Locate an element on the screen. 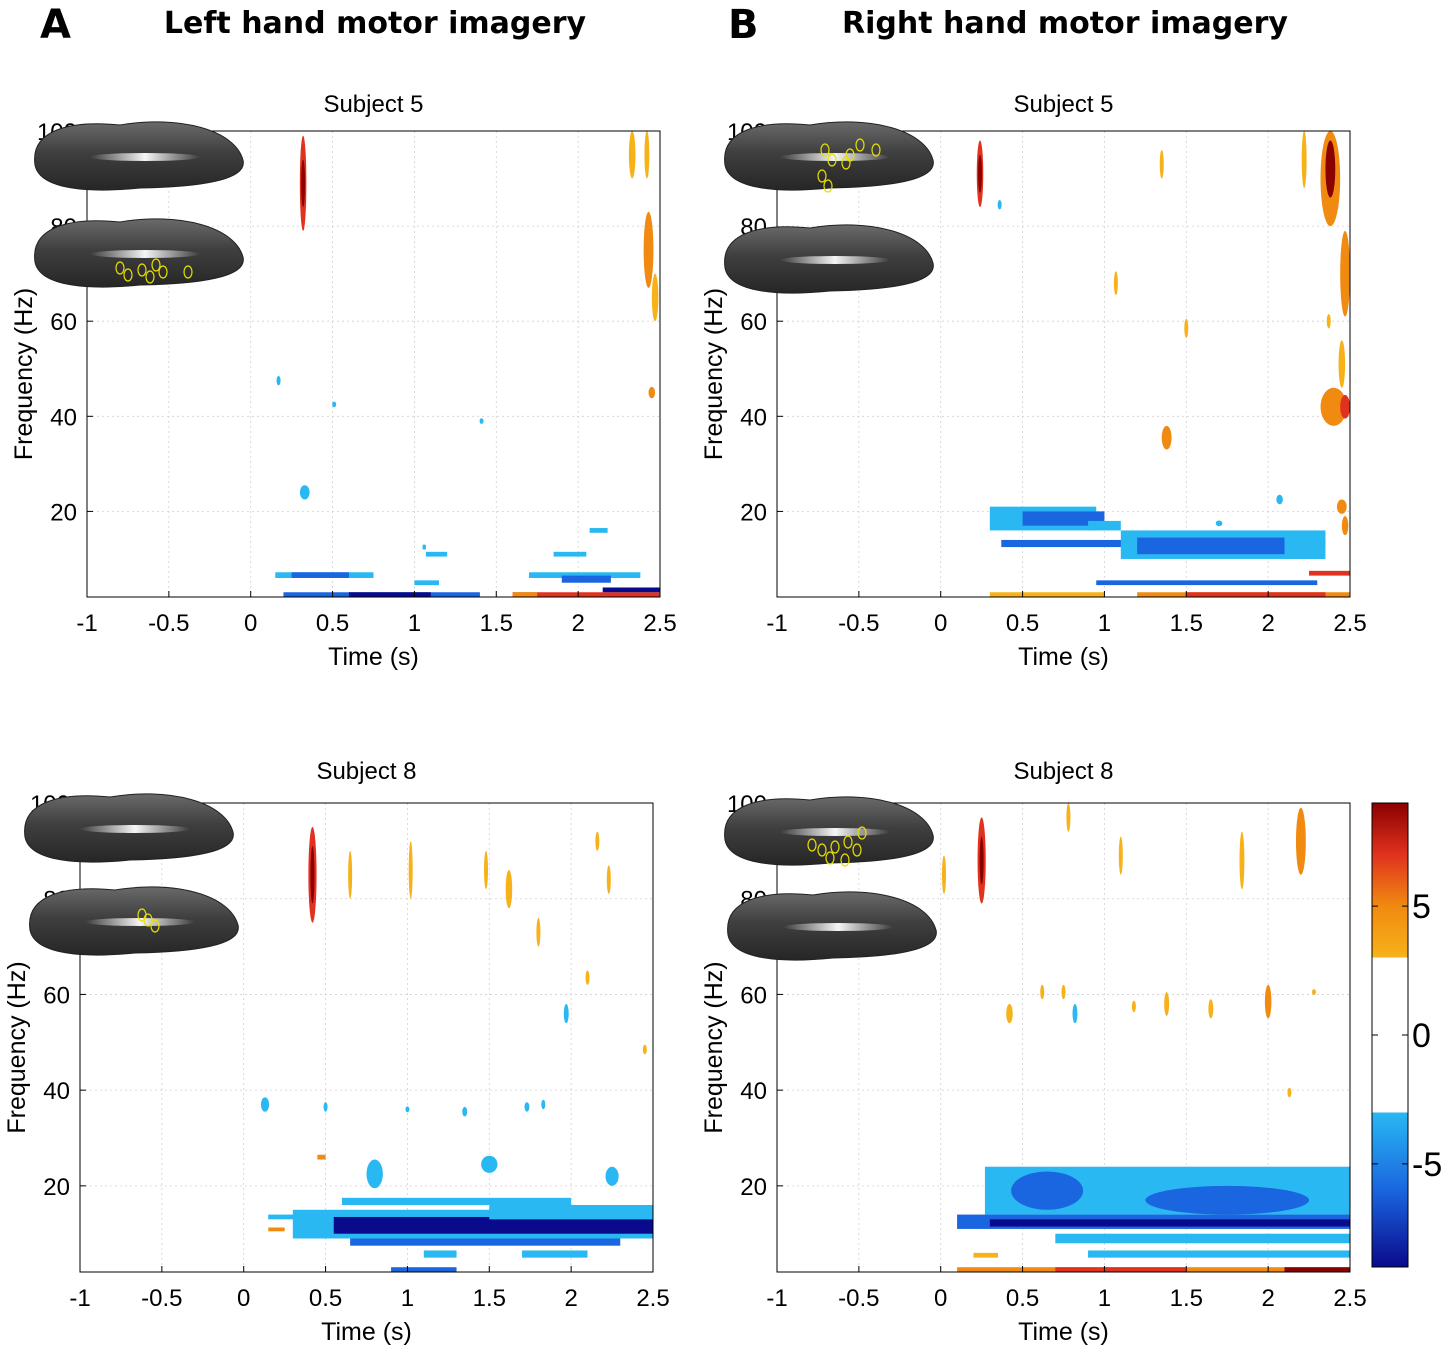 The height and width of the screenshot is (1357, 1449). column-title-left: Left hand motor imagery is located at coordinates (375, 23).